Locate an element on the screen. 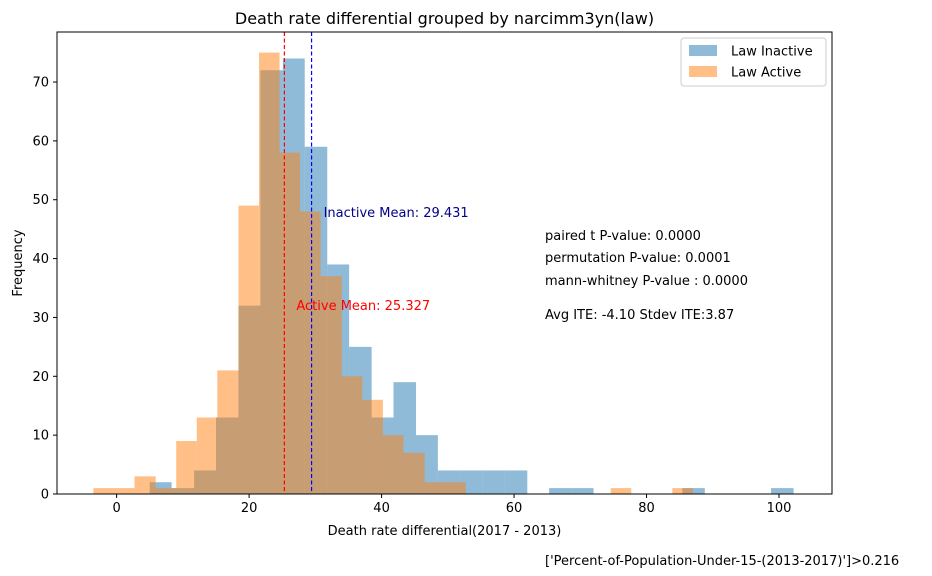 Image resolution: width=932 pixels, height=576 pixels. x-tick-label: 80 is located at coordinates (646, 508).